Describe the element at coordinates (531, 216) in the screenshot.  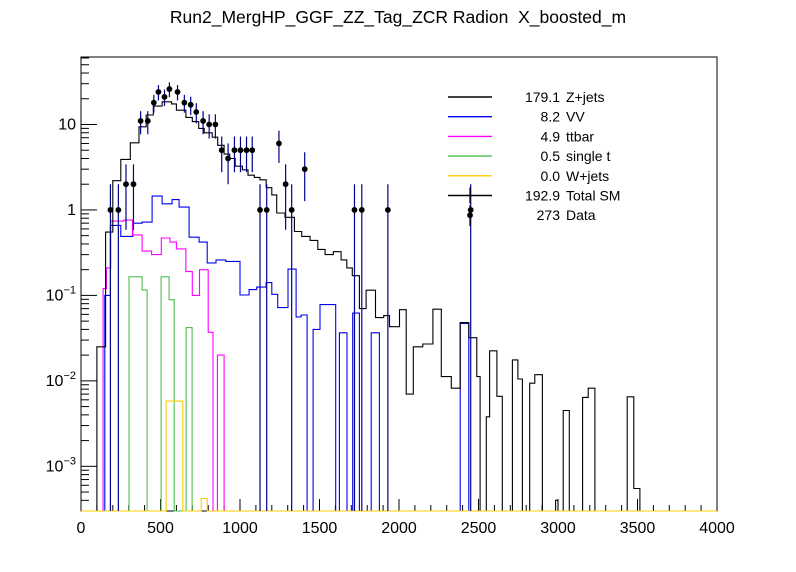
I see `legend-entry-data: 273 Data` at that location.